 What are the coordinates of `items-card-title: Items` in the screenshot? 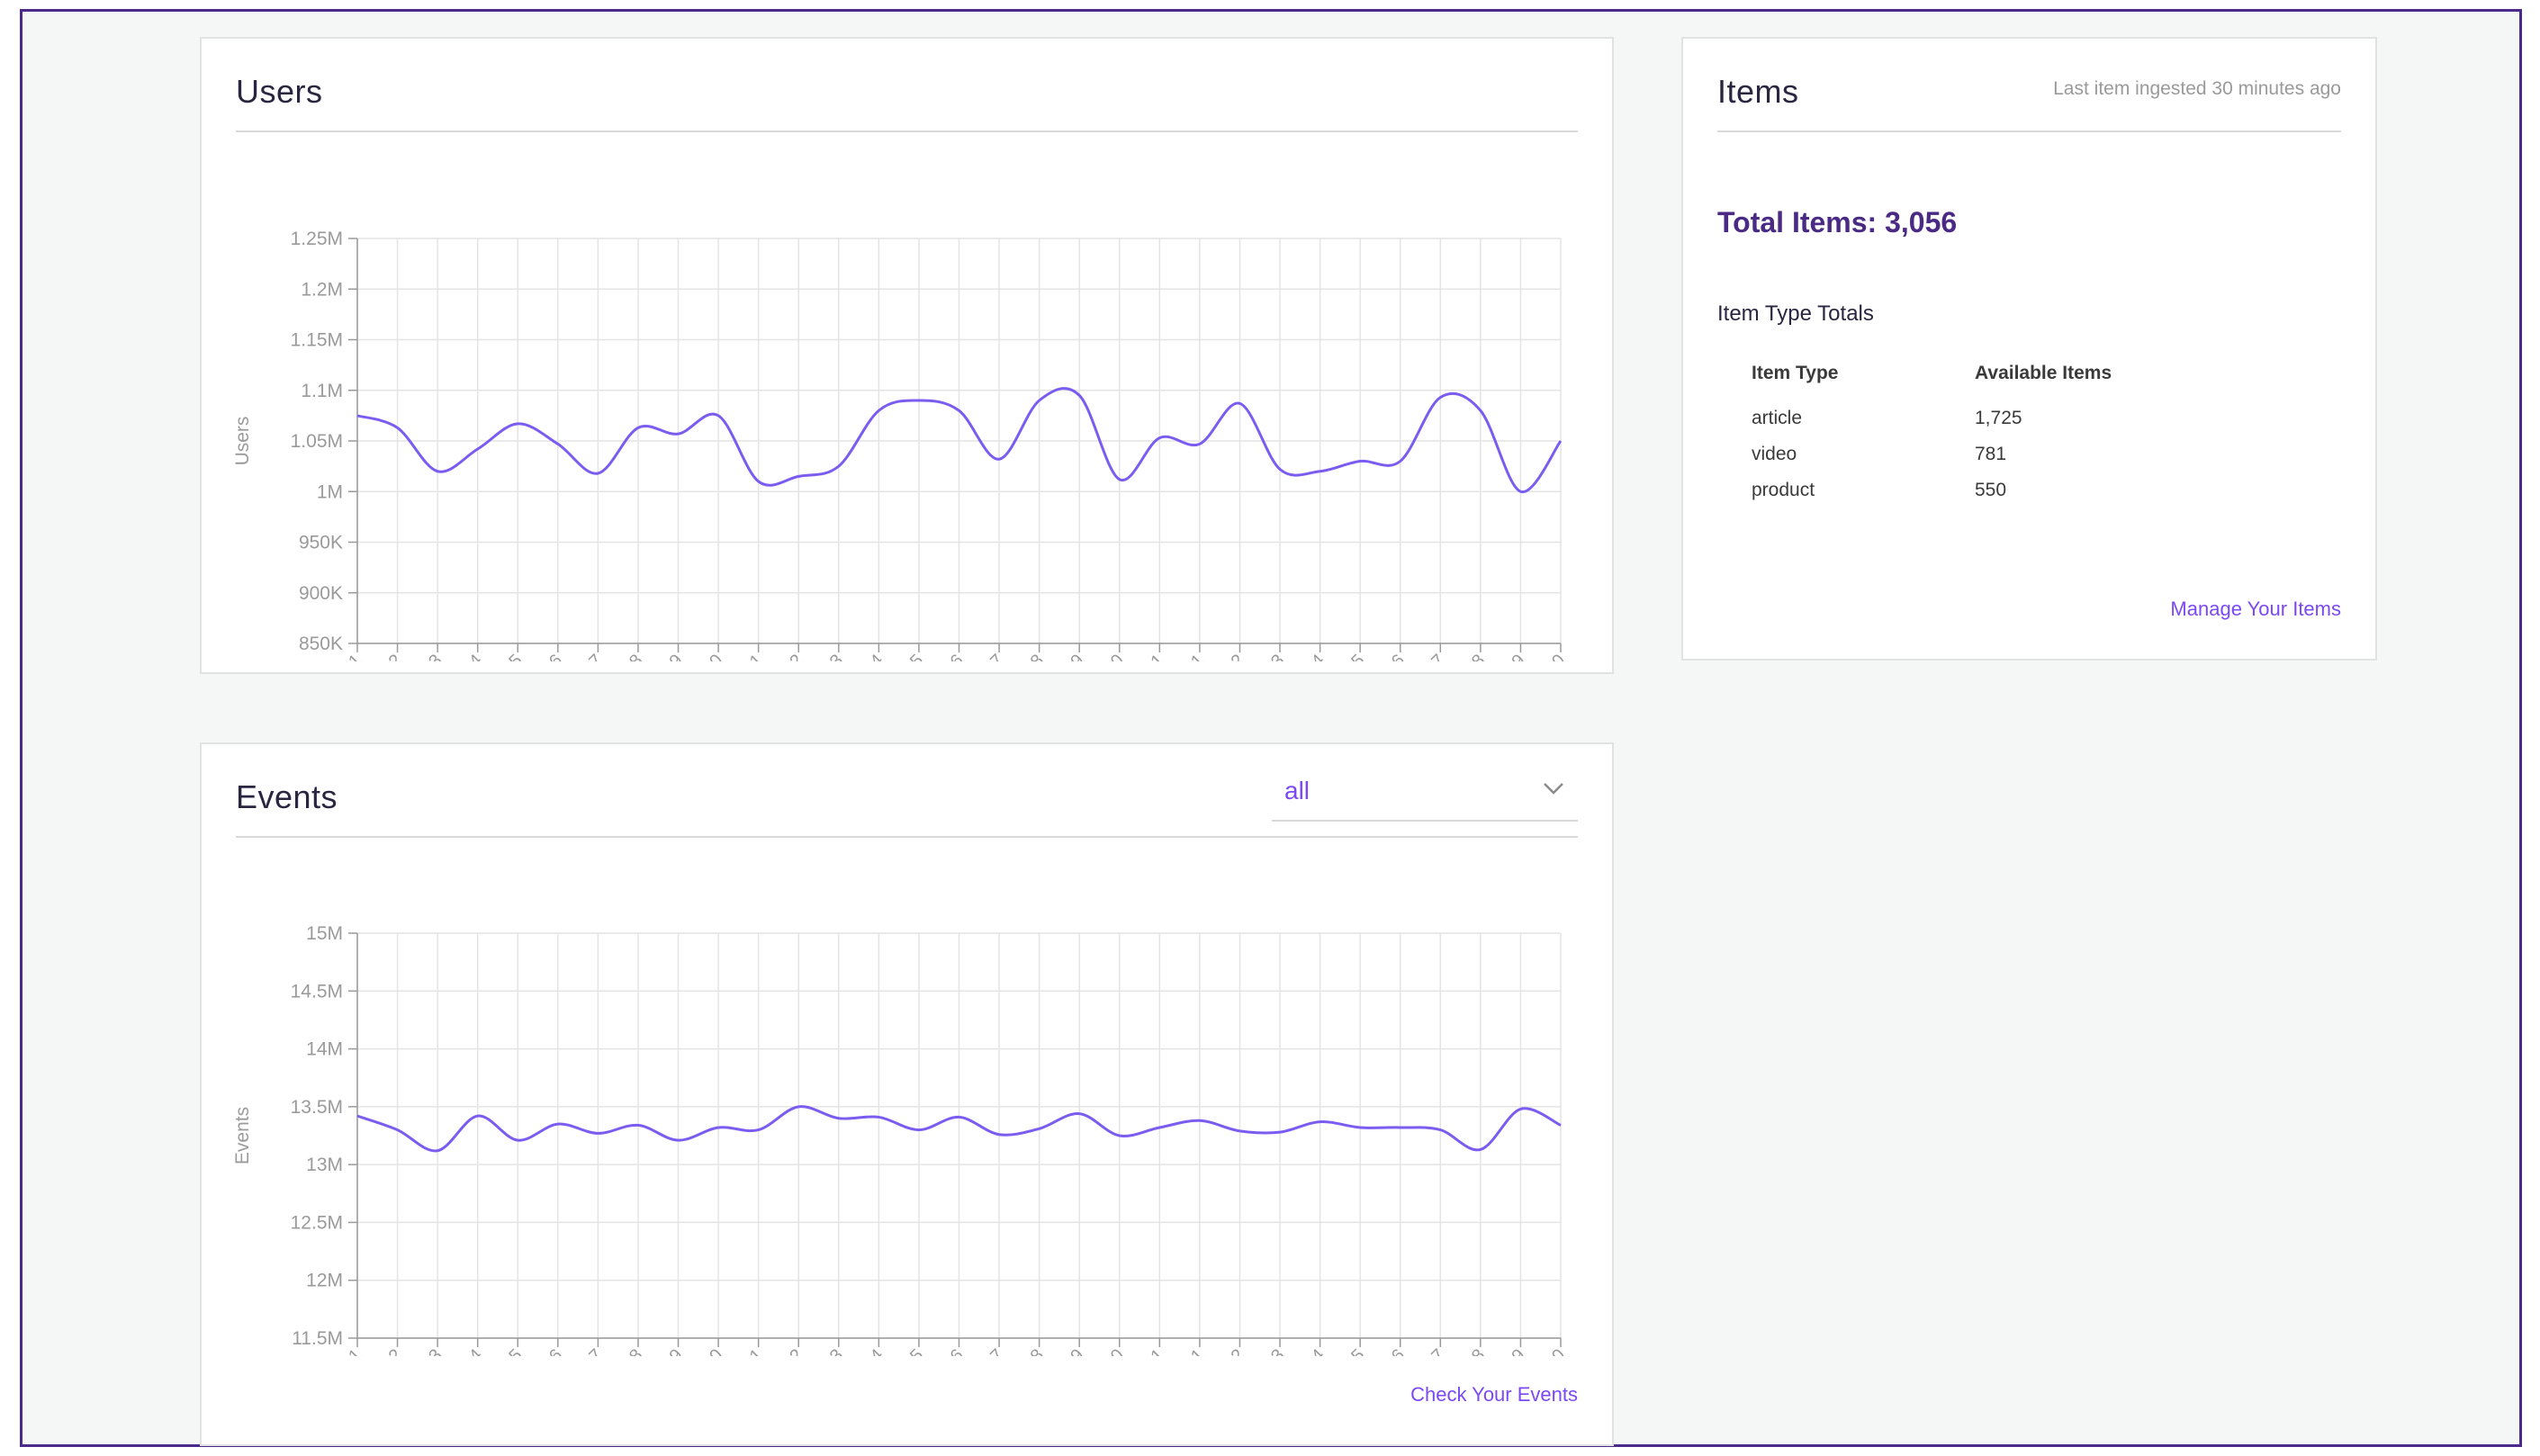 It's located at (1758, 91).